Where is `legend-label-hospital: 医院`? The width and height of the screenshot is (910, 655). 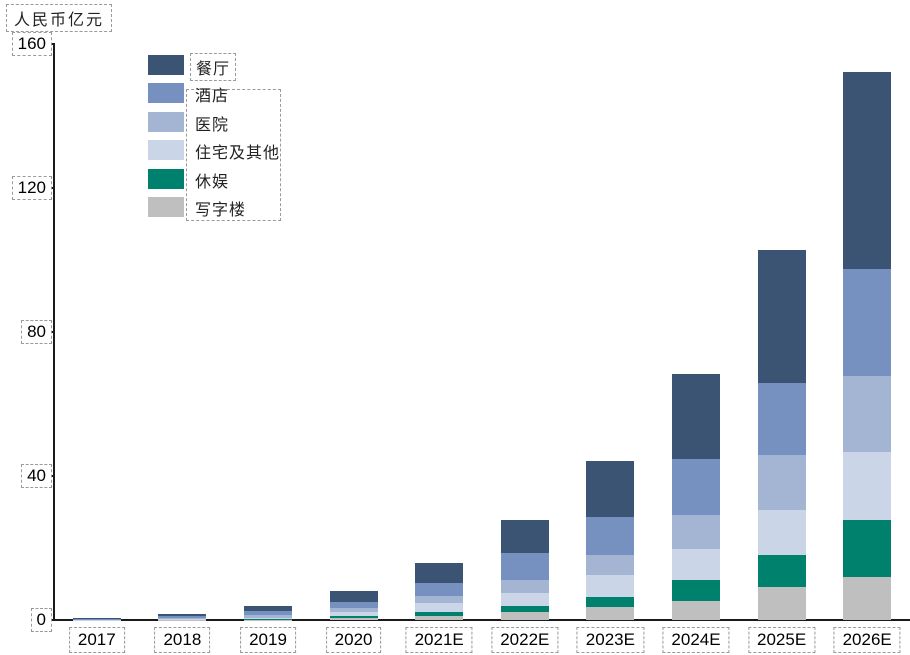
legend-label-hospital: 医院 is located at coordinates (212, 124).